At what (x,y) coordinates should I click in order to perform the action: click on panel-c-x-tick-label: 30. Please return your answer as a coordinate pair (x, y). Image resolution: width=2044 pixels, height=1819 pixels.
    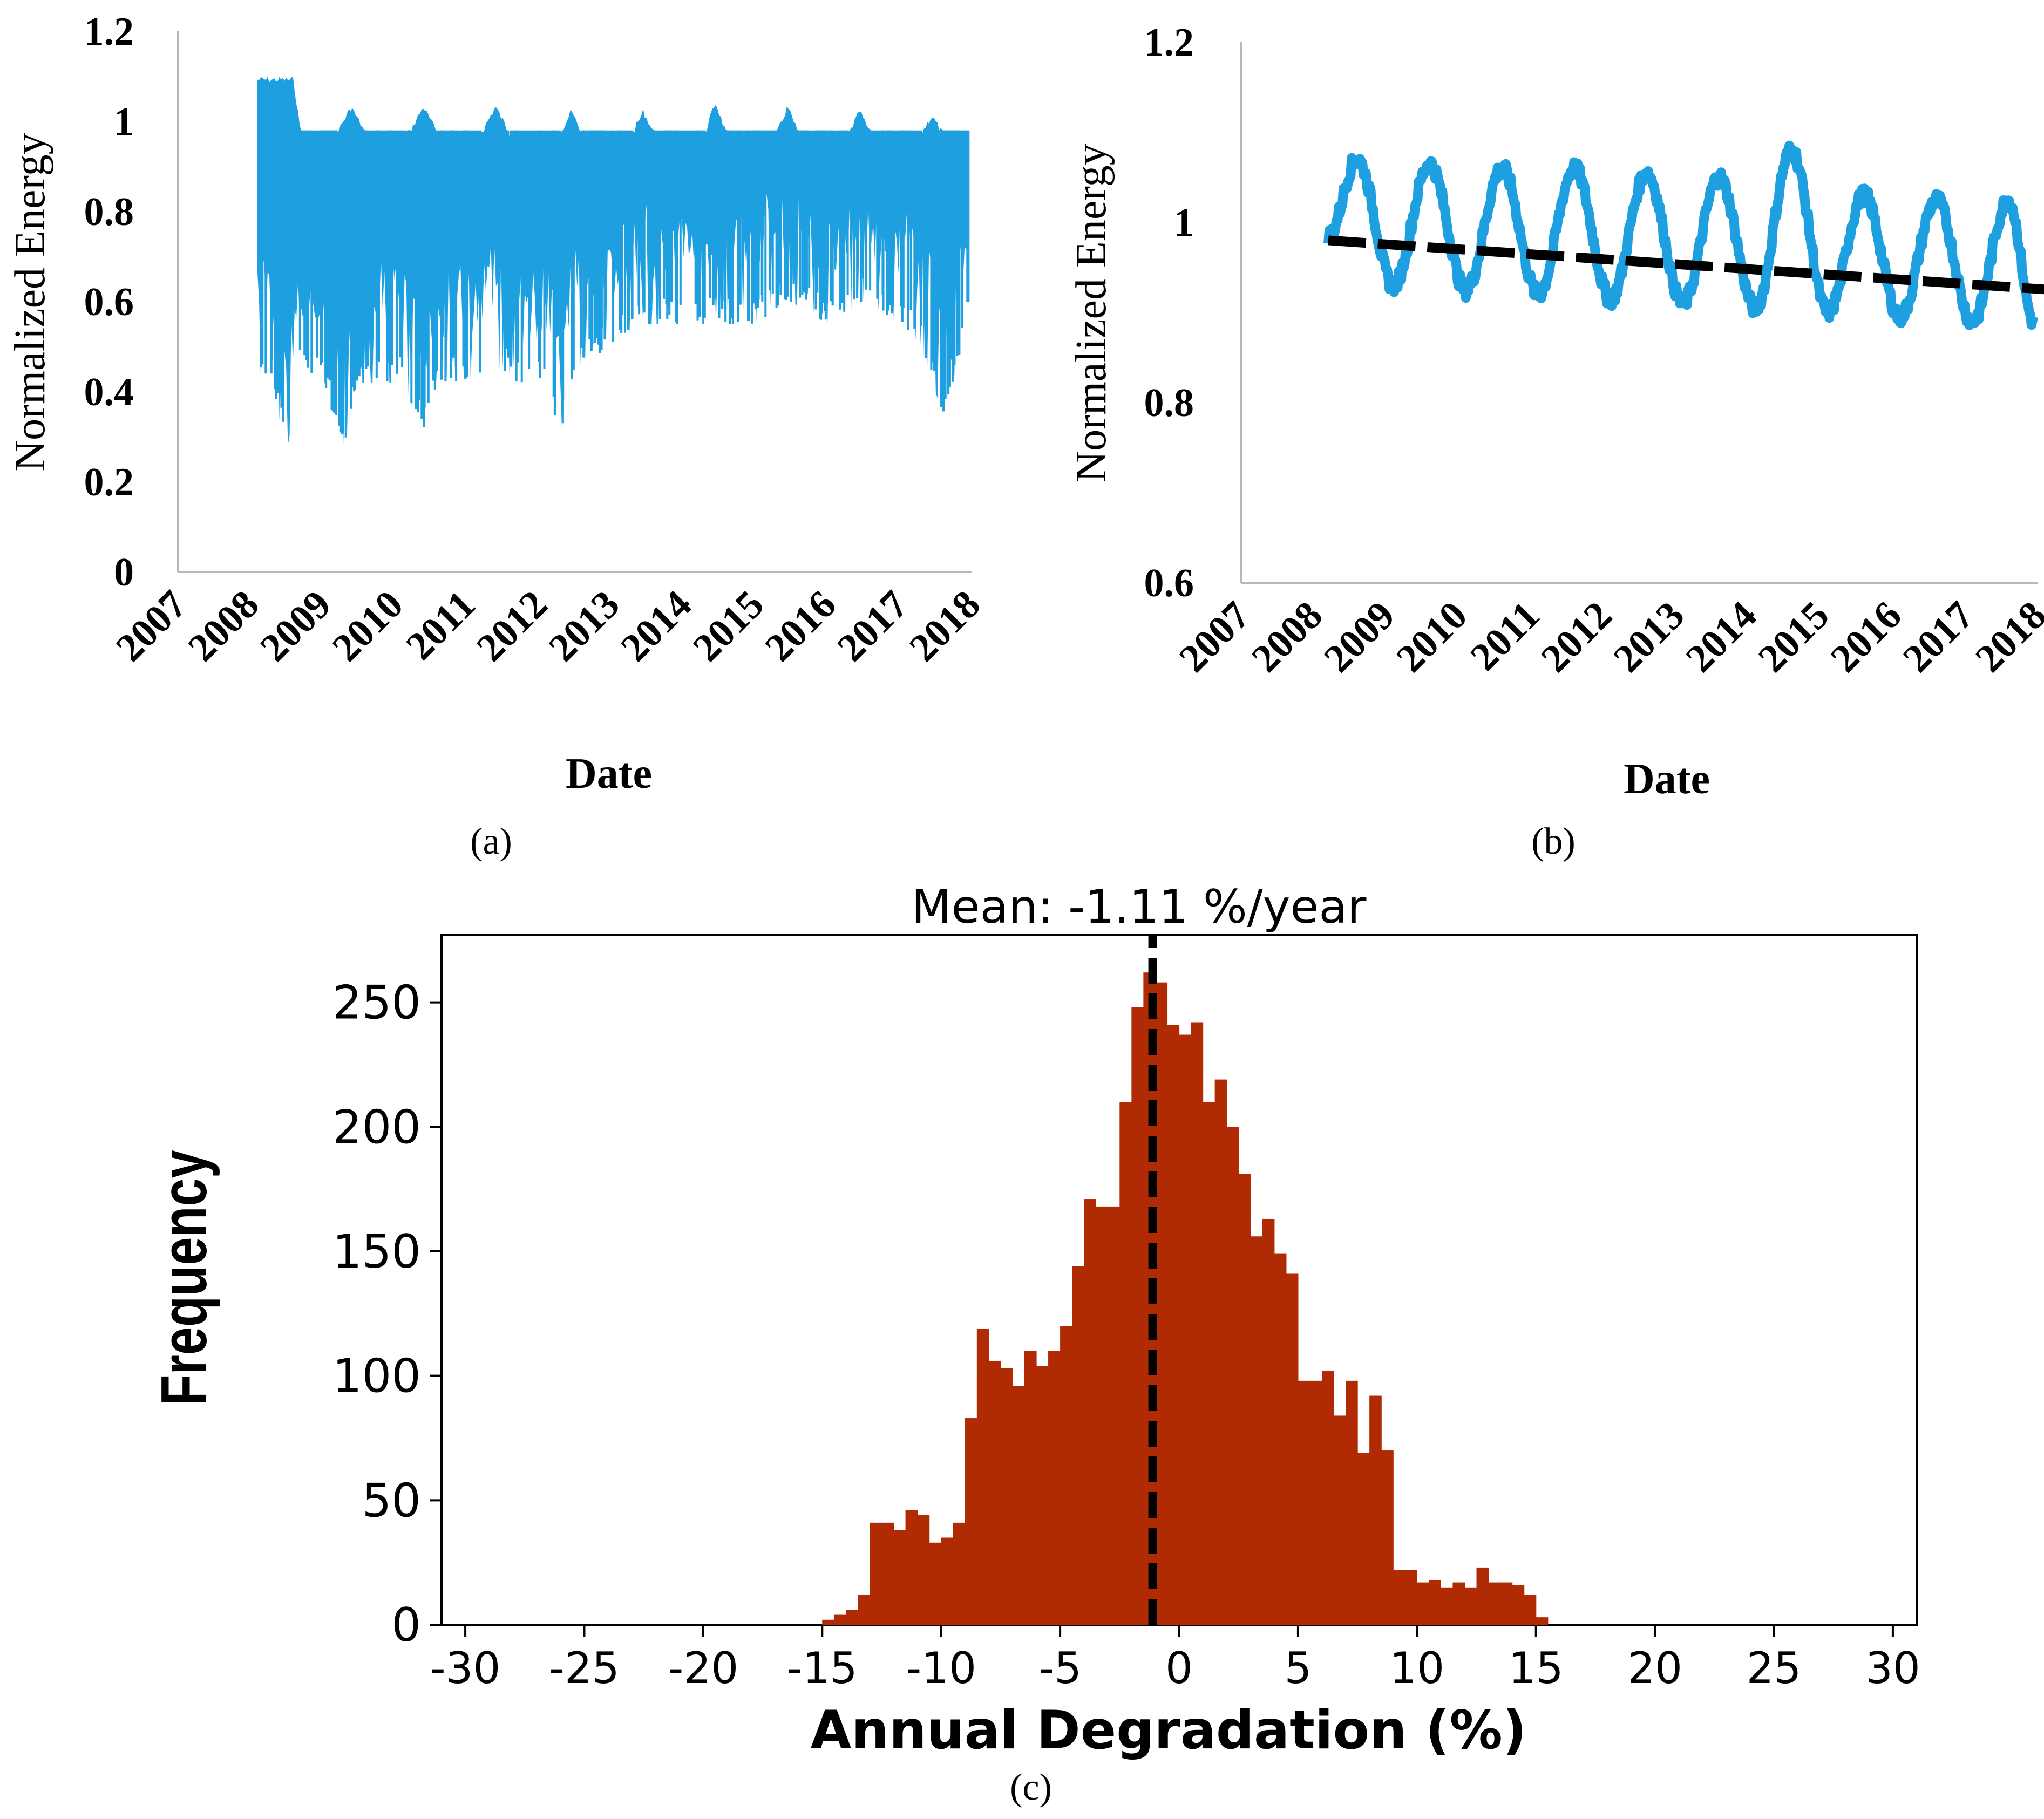
    Looking at the image, I should click on (1892, 1668).